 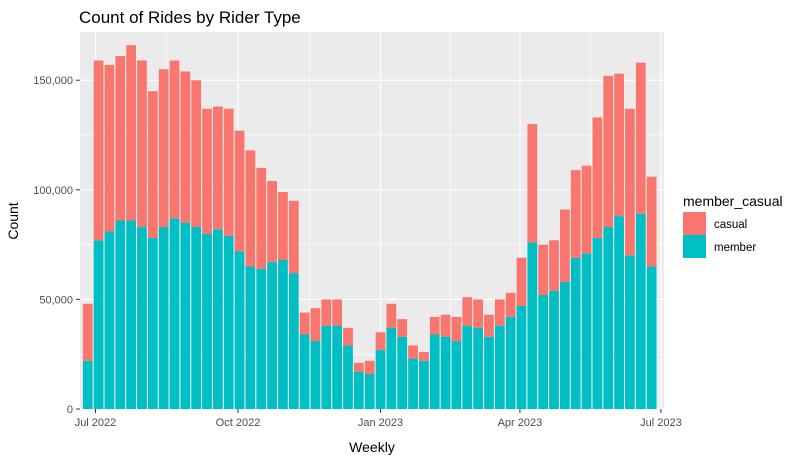 I want to click on y-tick-label: 50,000, so click(x=56, y=300).